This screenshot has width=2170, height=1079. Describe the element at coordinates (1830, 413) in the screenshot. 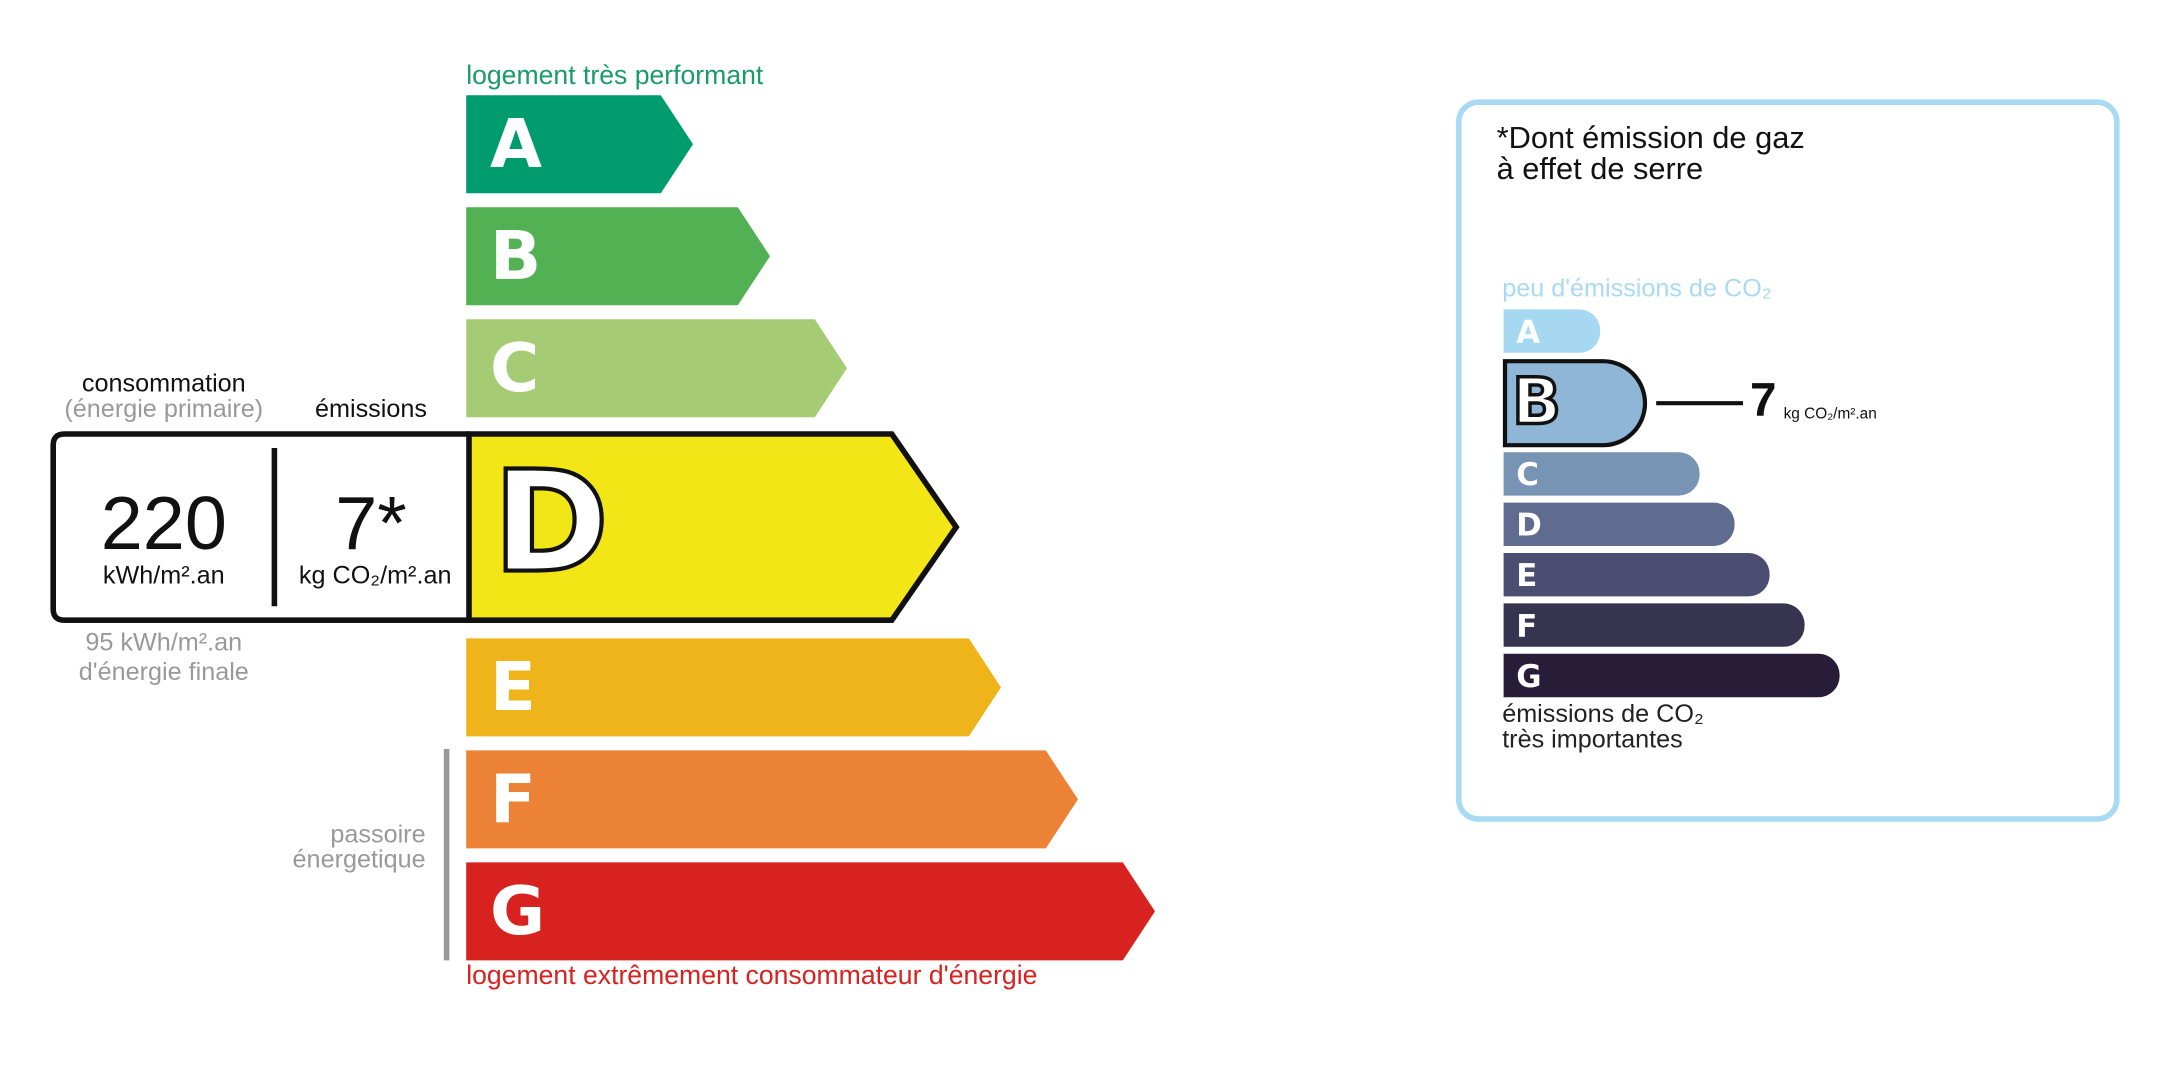

I see `ghg-unit: kg CO₂/m².an` at that location.